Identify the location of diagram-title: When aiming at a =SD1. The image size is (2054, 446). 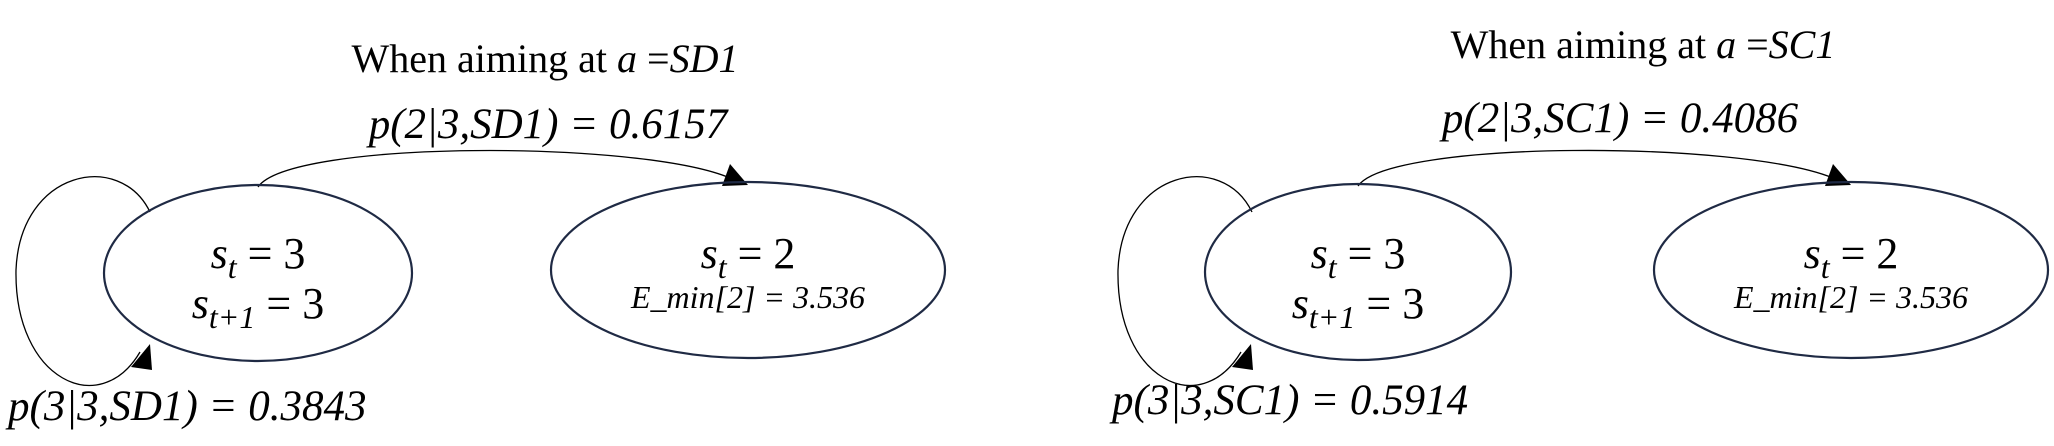
(545, 58).